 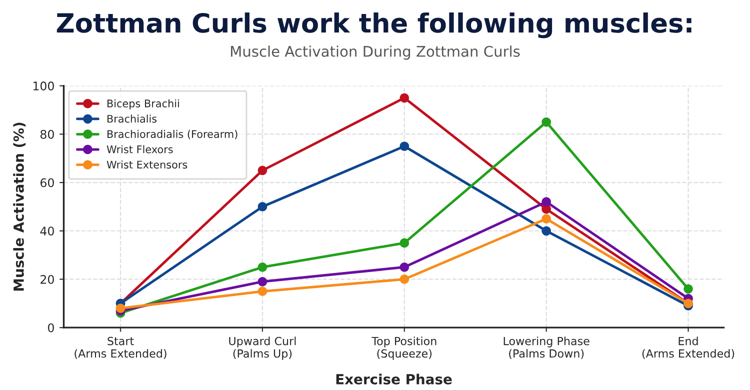 I want to click on x-axis-title: Exercise Phase, so click(x=394, y=379).